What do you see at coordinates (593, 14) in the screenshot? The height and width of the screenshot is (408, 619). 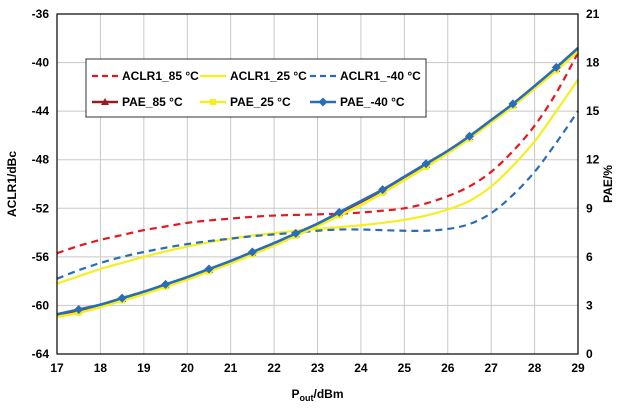 I see `y-right-tick-label: 21` at bounding box center [593, 14].